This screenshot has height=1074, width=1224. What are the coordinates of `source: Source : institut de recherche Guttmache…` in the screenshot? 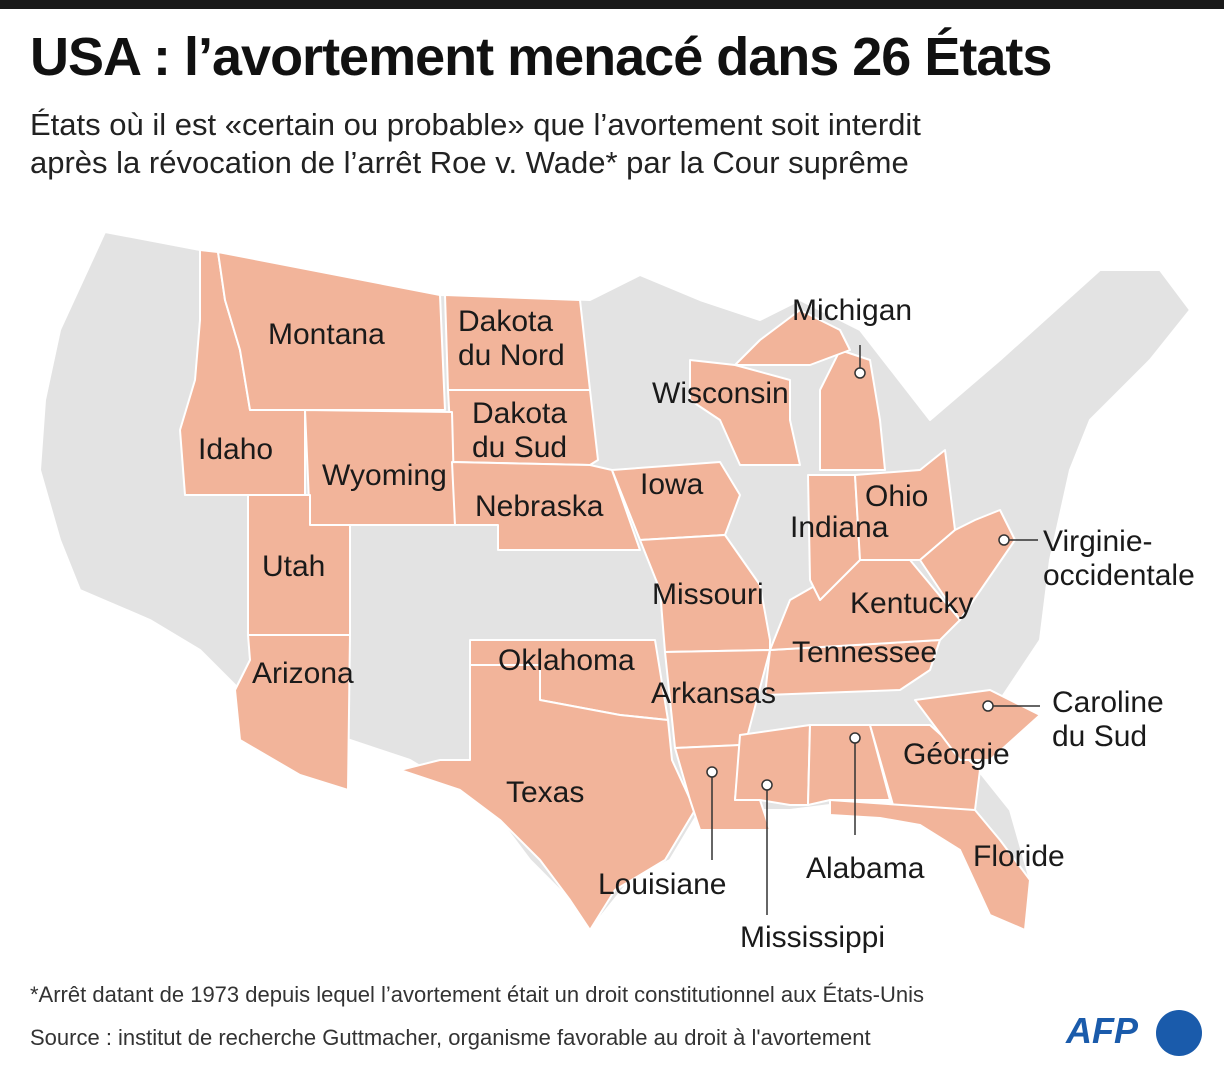 It's located at (450, 1037).